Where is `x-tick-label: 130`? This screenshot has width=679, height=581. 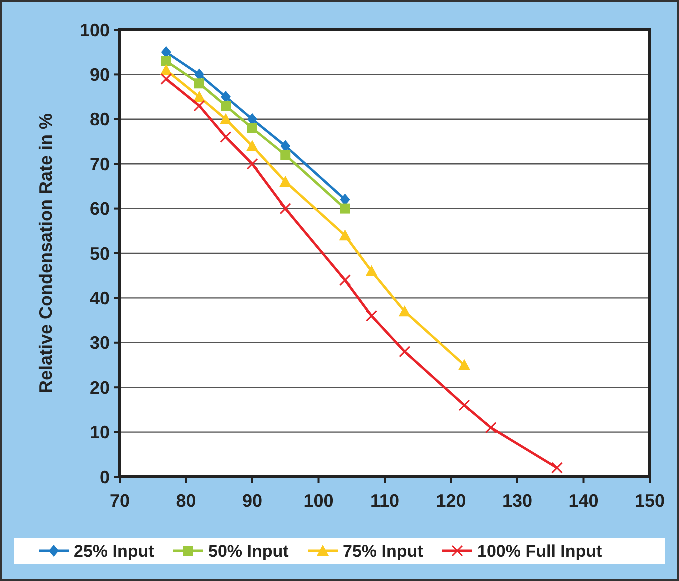
x-tick-label: 130 is located at coordinates (517, 501).